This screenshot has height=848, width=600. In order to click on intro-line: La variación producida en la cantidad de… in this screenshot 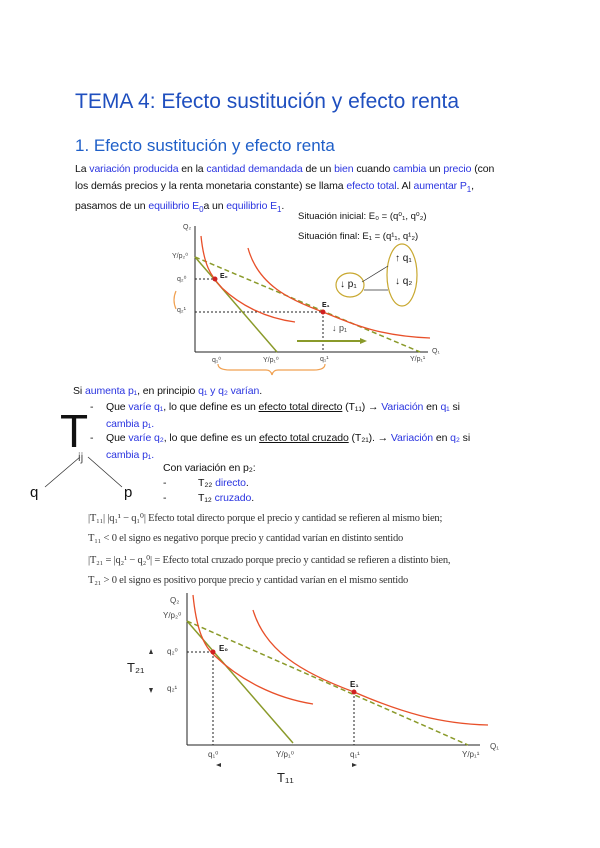, I will do `click(285, 169)`.